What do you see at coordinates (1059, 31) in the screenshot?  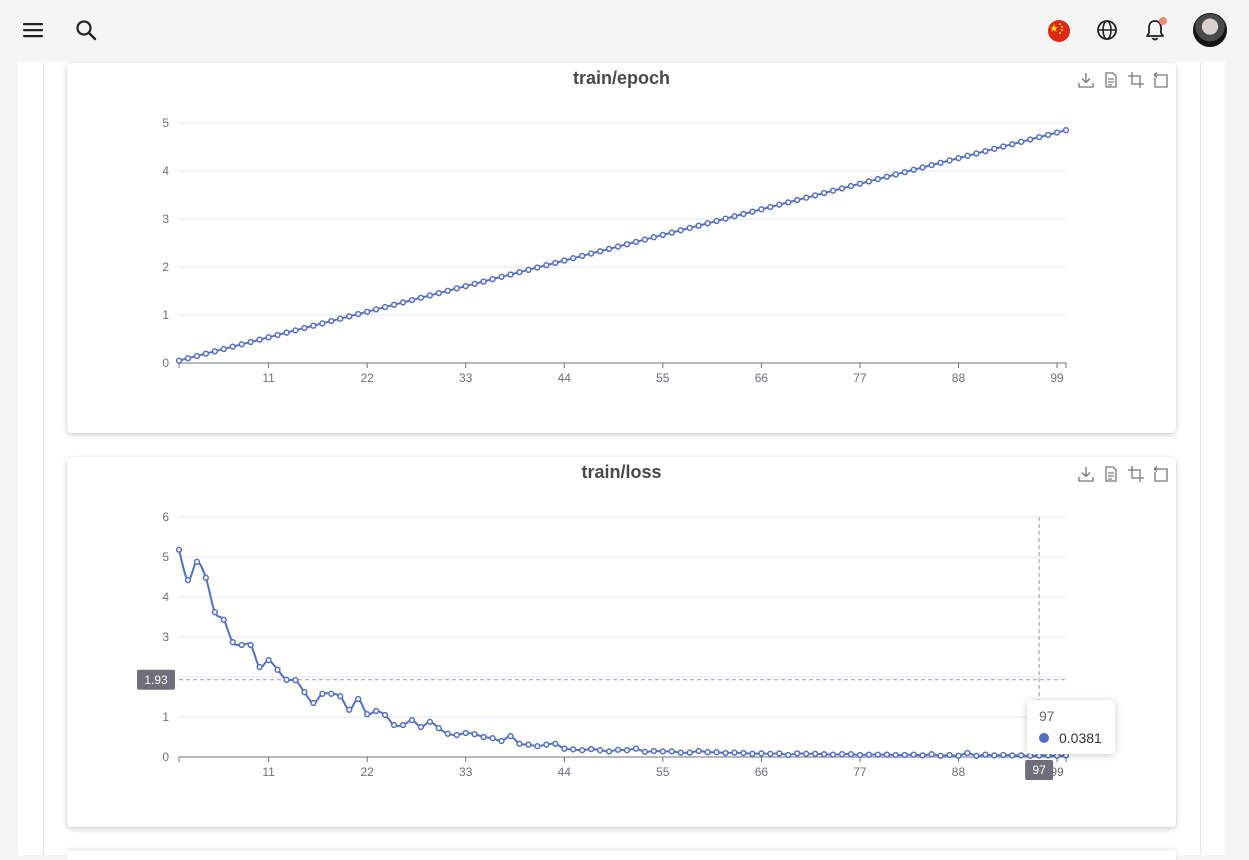 I see `china-flag-icon` at bounding box center [1059, 31].